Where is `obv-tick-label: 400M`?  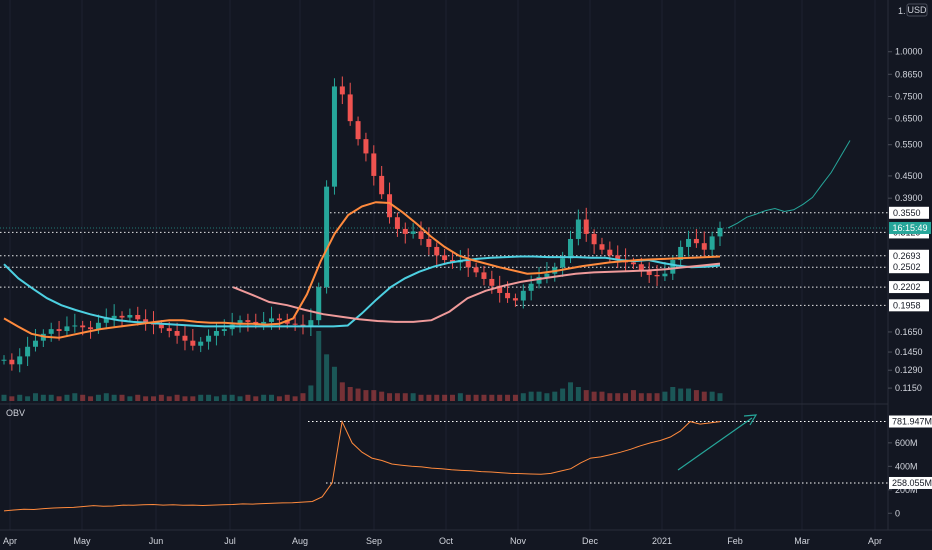 obv-tick-label: 400M is located at coordinates (906, 466).